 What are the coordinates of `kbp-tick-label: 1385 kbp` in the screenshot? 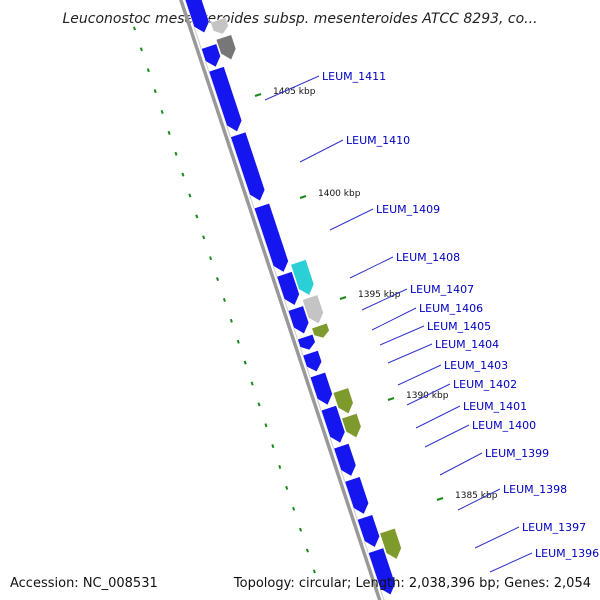 It's located at (476, 496).